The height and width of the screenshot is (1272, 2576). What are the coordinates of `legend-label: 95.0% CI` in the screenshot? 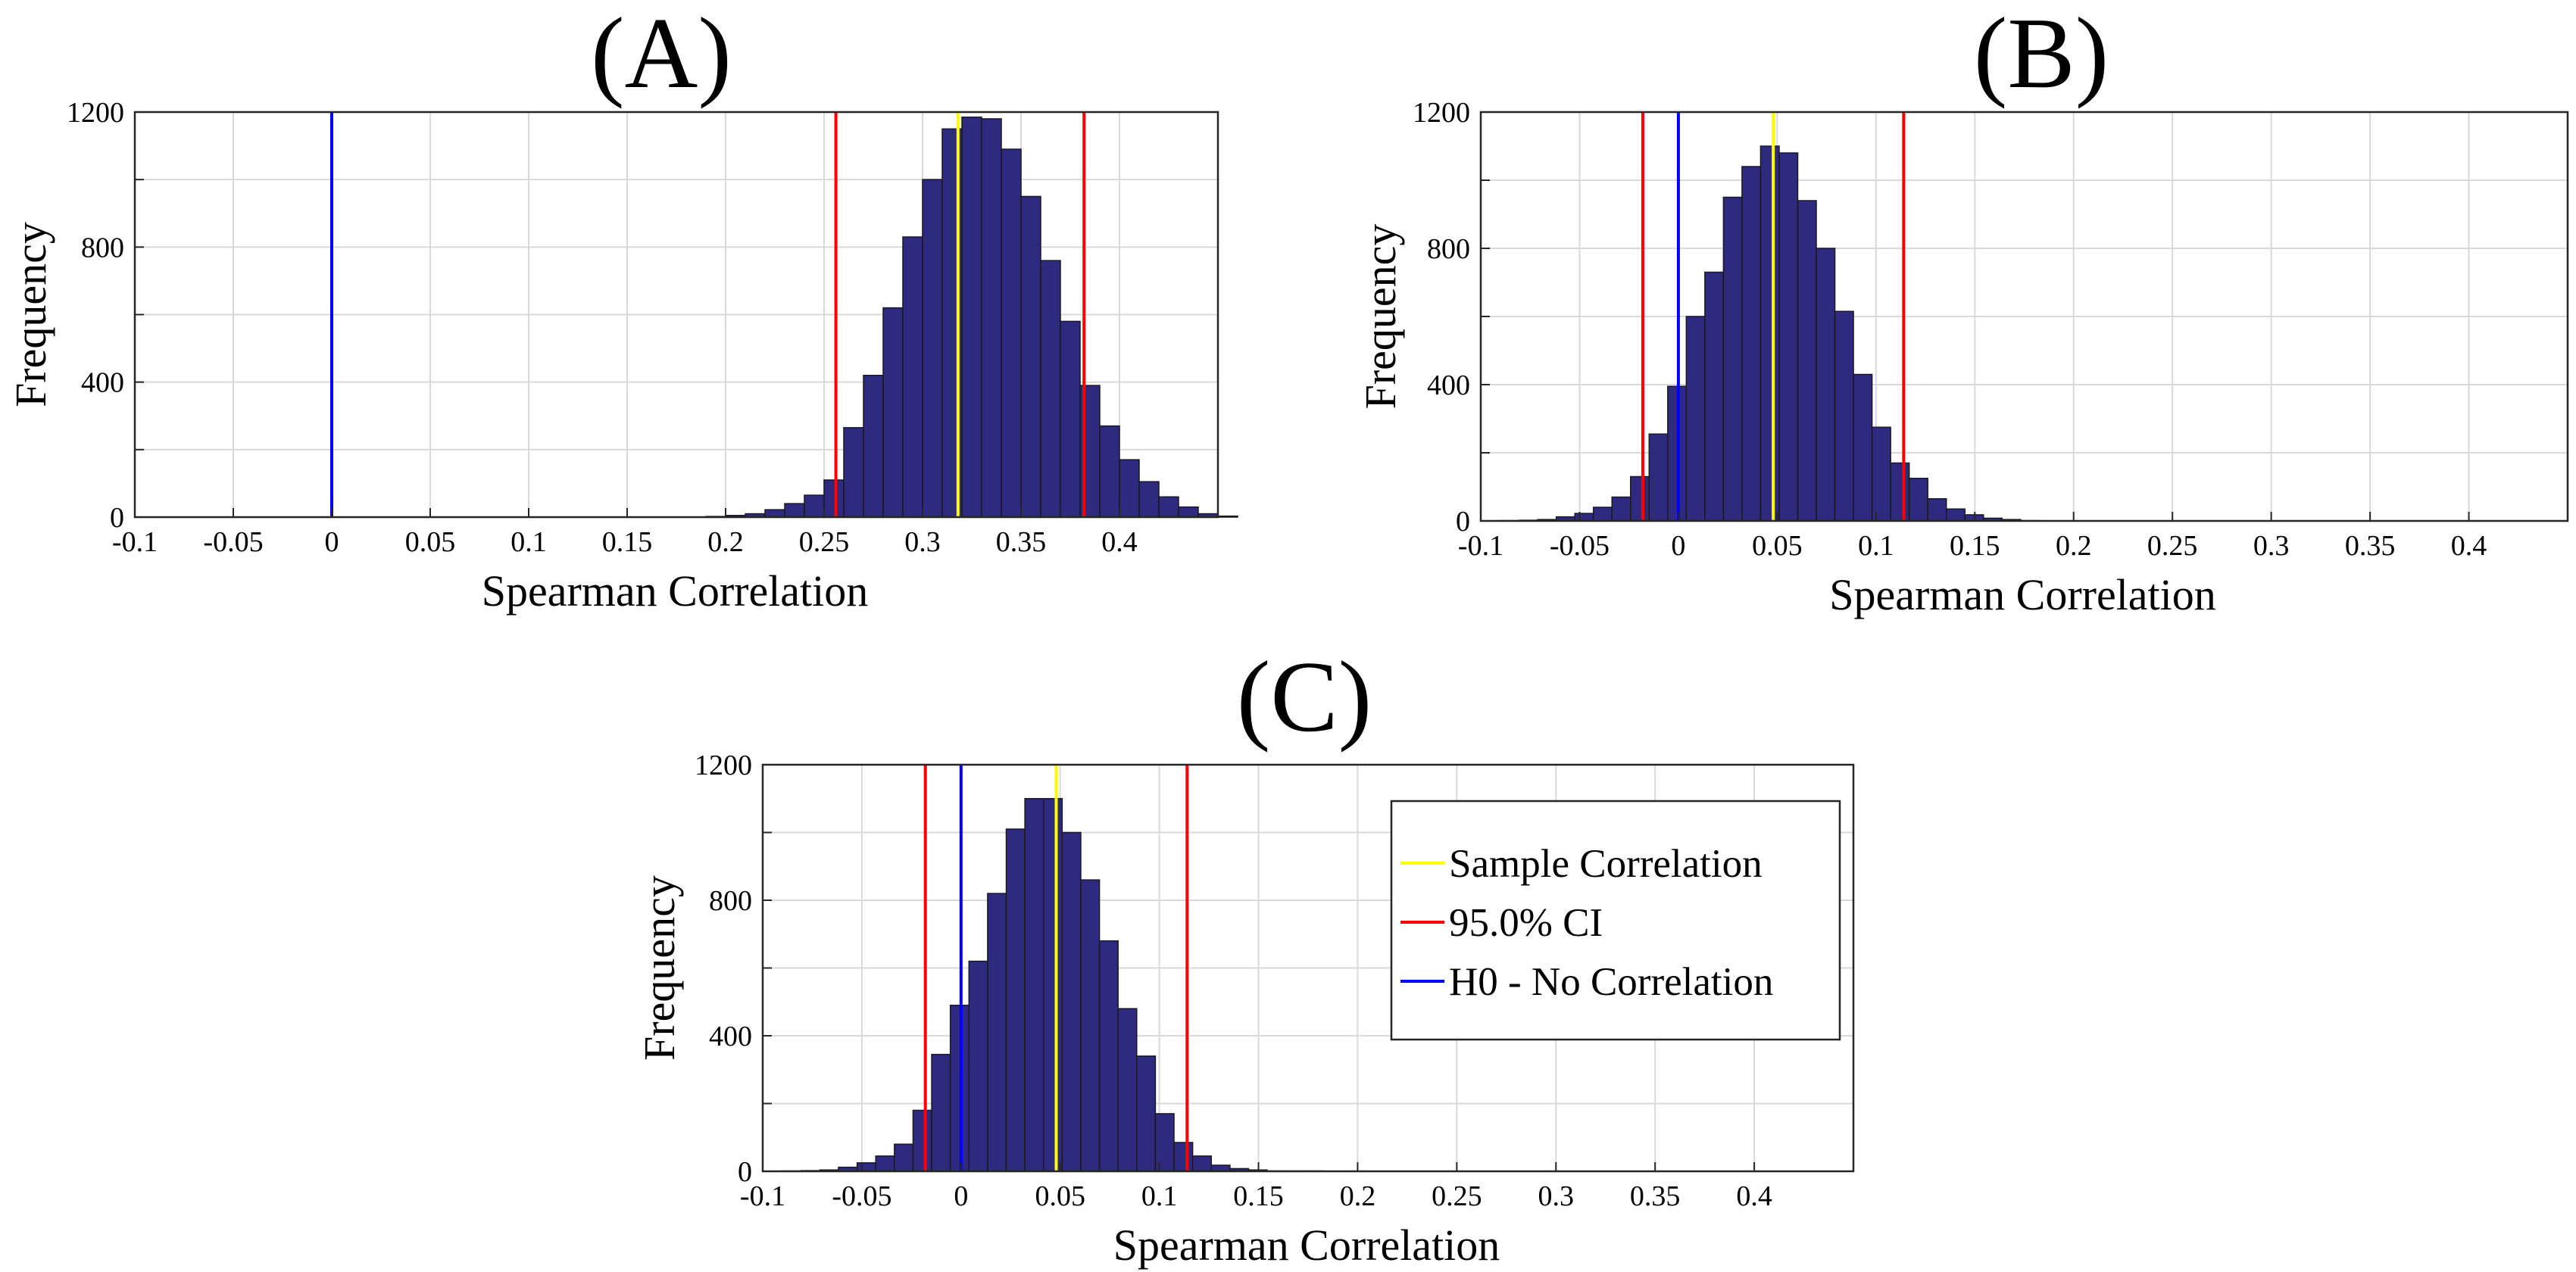 It's located at (1526, 923).